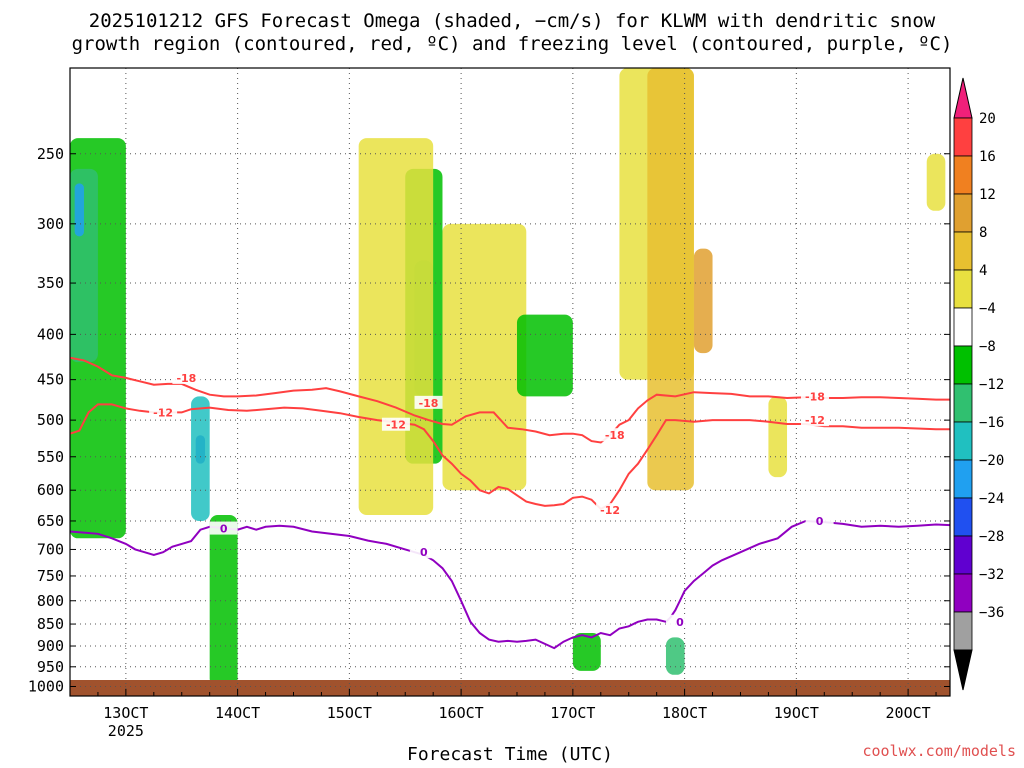 This screenshot has width=1024, height=768. What do you see at coordinates (46, 687) in the screenshot?
I see `y-tick-label-1000: 1000` at bounding box center [46, 687].